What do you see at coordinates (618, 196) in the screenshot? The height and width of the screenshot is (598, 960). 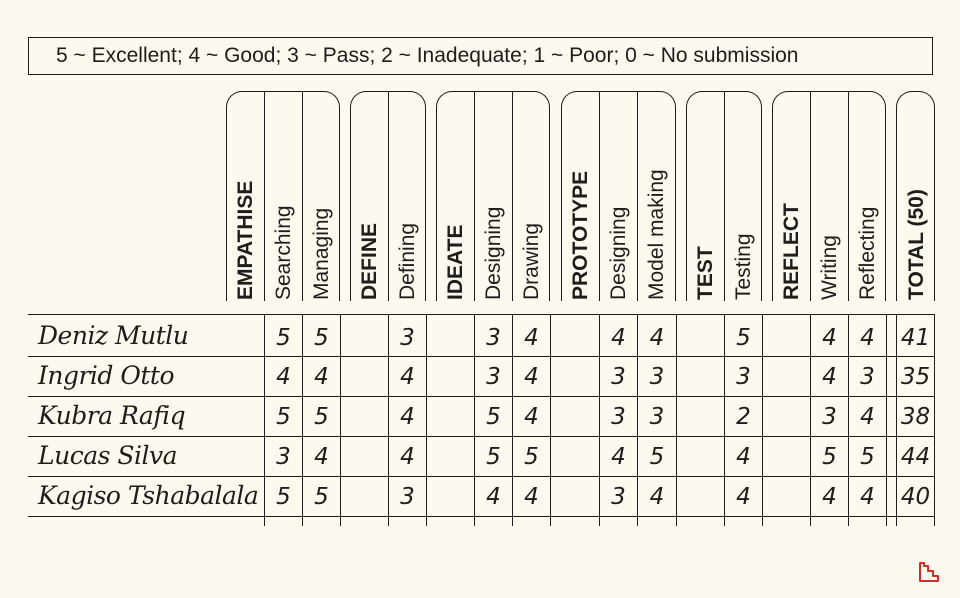 I see `group-prototype` at bounding box center [618, 196].